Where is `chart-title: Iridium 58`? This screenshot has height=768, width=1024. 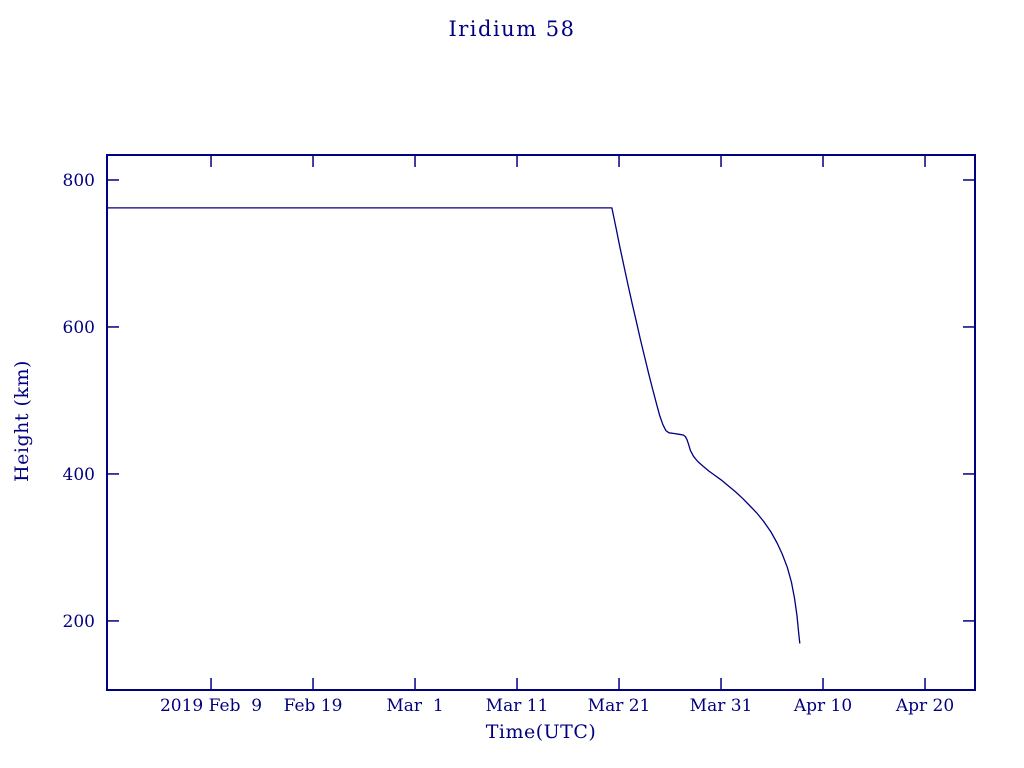
chart-title: Iridium 58 is located at coordinates (512, 29).